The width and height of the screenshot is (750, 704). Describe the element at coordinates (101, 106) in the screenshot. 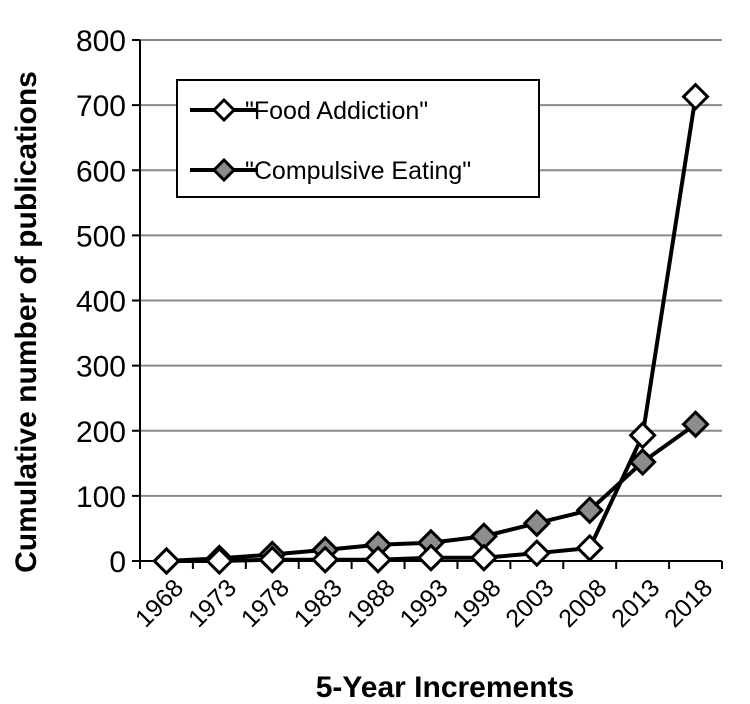

I see `y-tick-label: 700` at that location.